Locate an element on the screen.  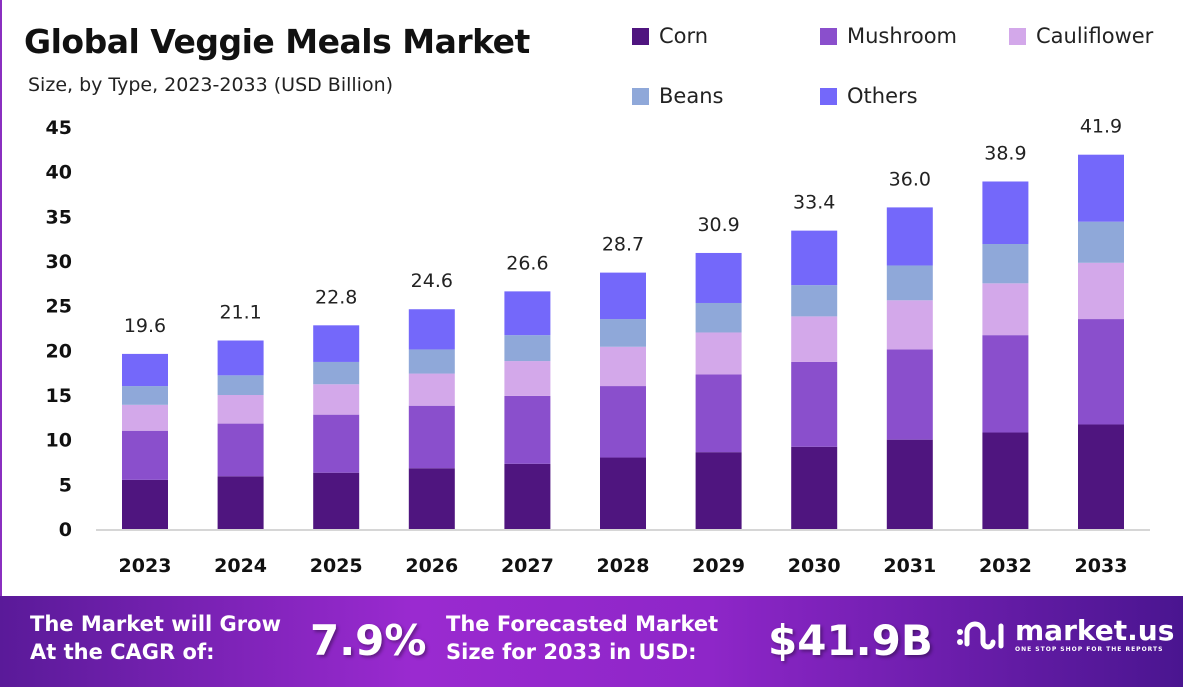
bar-total-label: 26.6 is located at coordinates (527, 263).